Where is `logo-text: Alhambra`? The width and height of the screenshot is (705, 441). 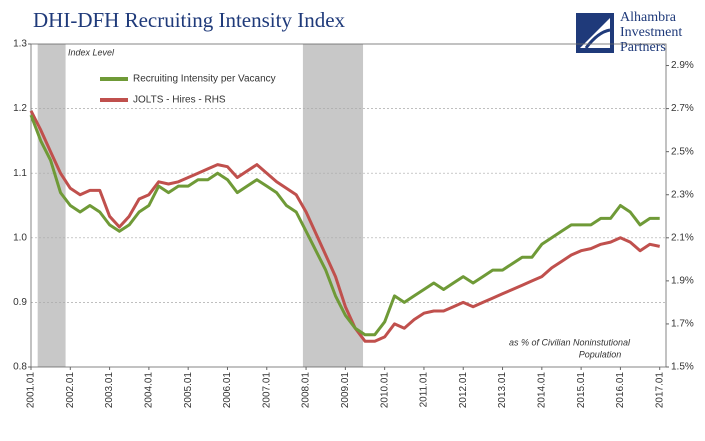 logo-text: Alhambra is located at coordinates (648, 17).